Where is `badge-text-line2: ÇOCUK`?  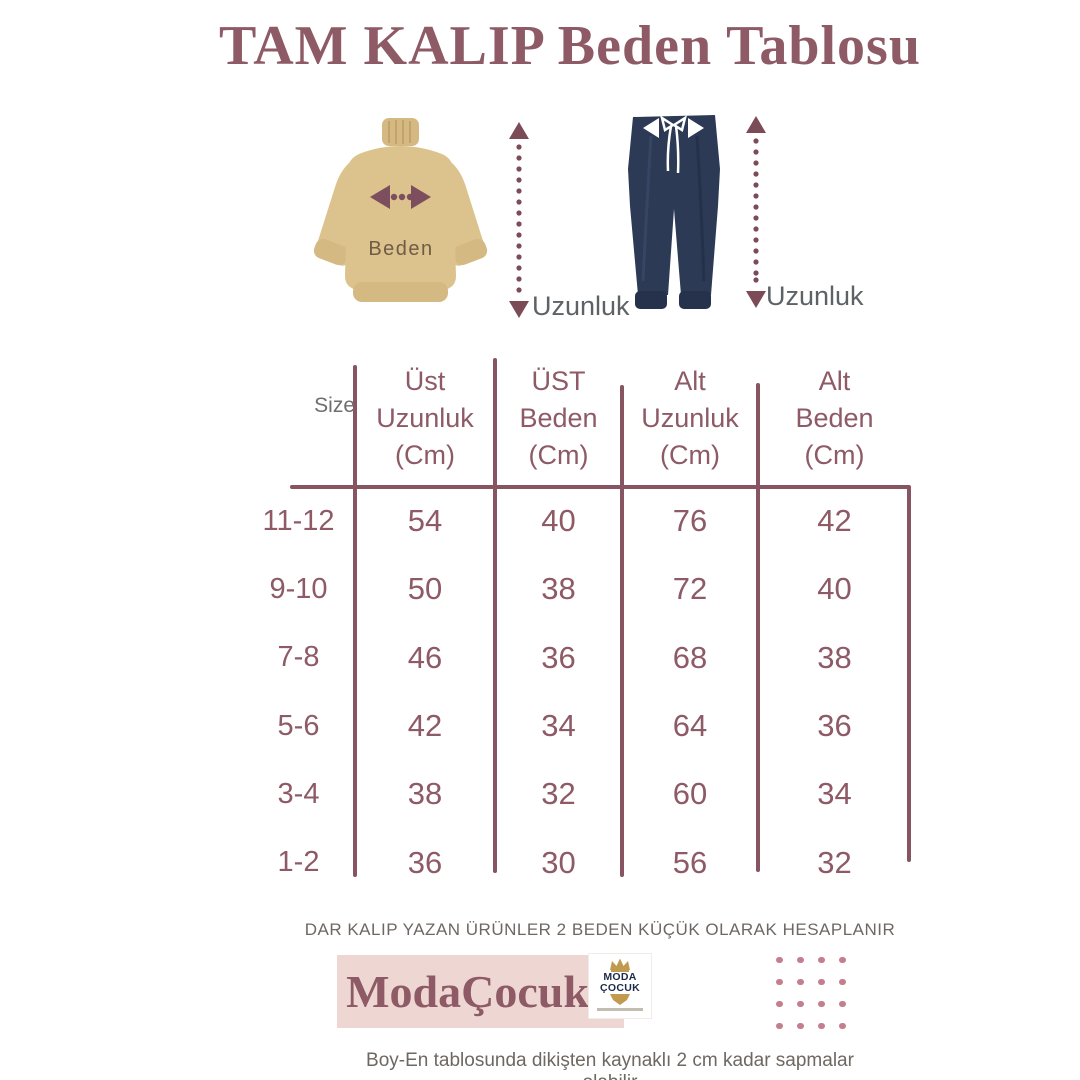
badge-text-line2: ÇOCUK is located at coordinates (620, 988).